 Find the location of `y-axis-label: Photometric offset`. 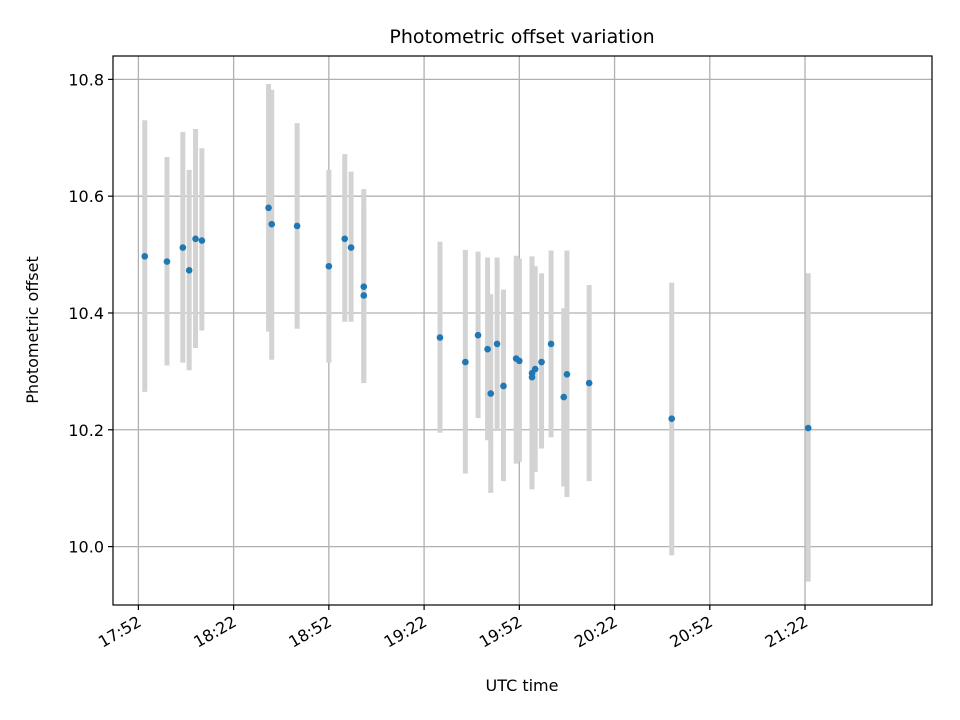

y-axis-label: Photometric offset is located at coordinates (32, 330).